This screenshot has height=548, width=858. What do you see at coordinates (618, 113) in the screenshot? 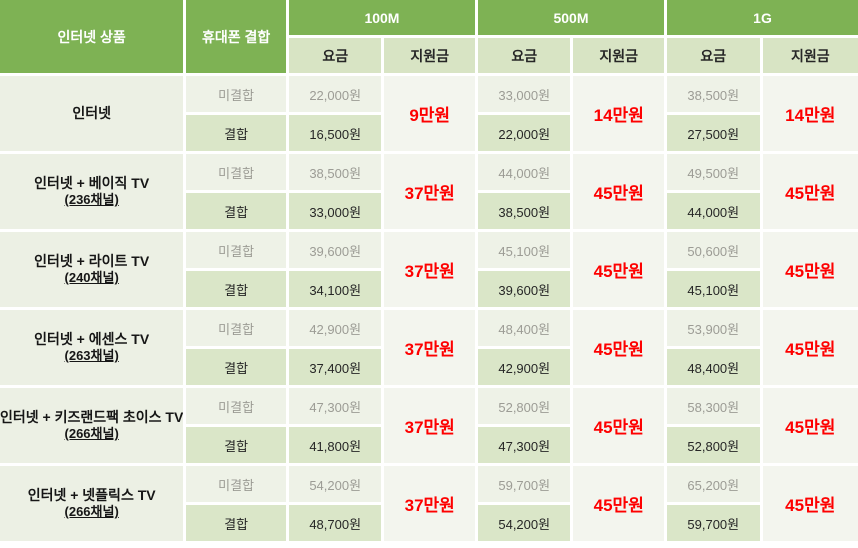
I see `subsidy-500m: 14만원` at bounding box center [618, 113].